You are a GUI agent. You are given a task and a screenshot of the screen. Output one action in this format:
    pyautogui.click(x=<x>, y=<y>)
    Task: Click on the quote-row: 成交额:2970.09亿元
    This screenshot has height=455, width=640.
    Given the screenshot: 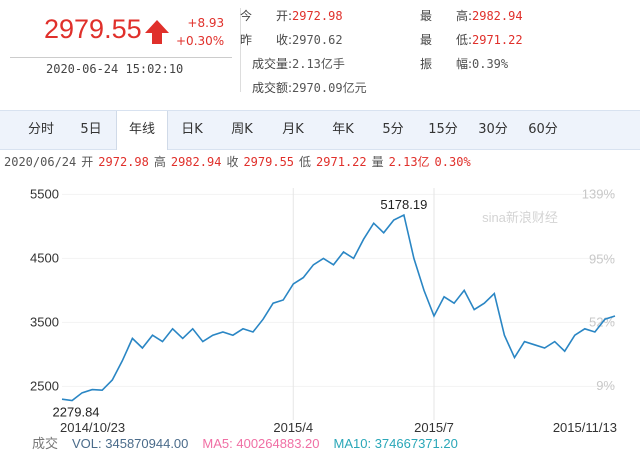 What is the action you would take?
    pyautogui.click(x=298, y=88)
    